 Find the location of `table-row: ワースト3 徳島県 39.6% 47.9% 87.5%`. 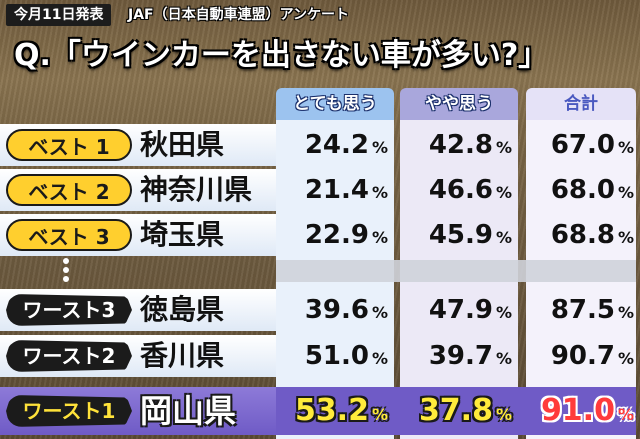

table-row: ワースト3 徳島県 39.6% 47.9% 87.5% is located at coordinates (320, 310).